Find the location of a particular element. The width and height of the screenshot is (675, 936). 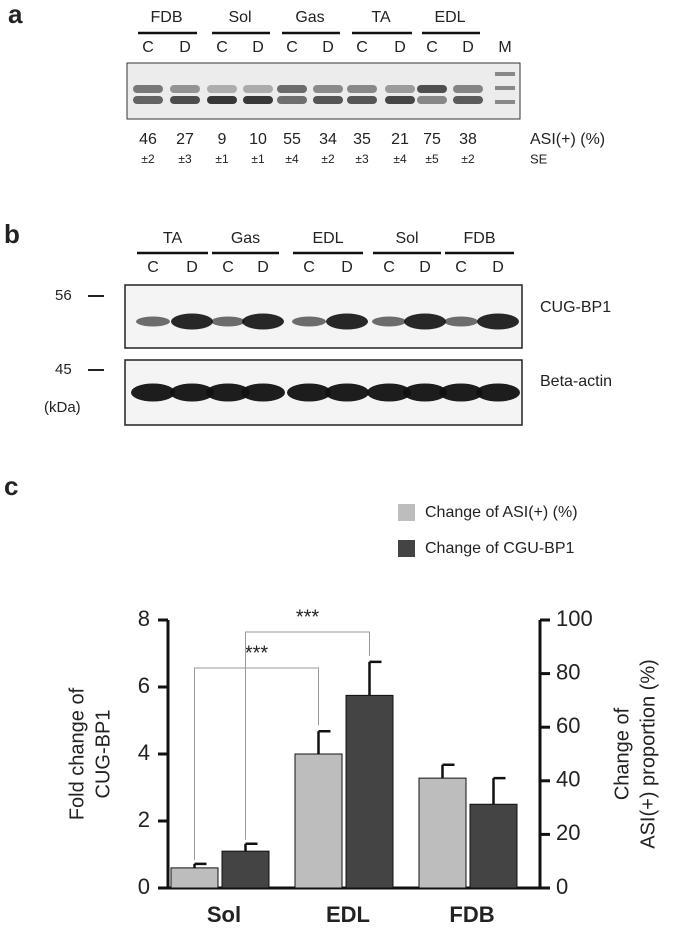

x-tick-label: FDB is located at coordinates (471, 914).